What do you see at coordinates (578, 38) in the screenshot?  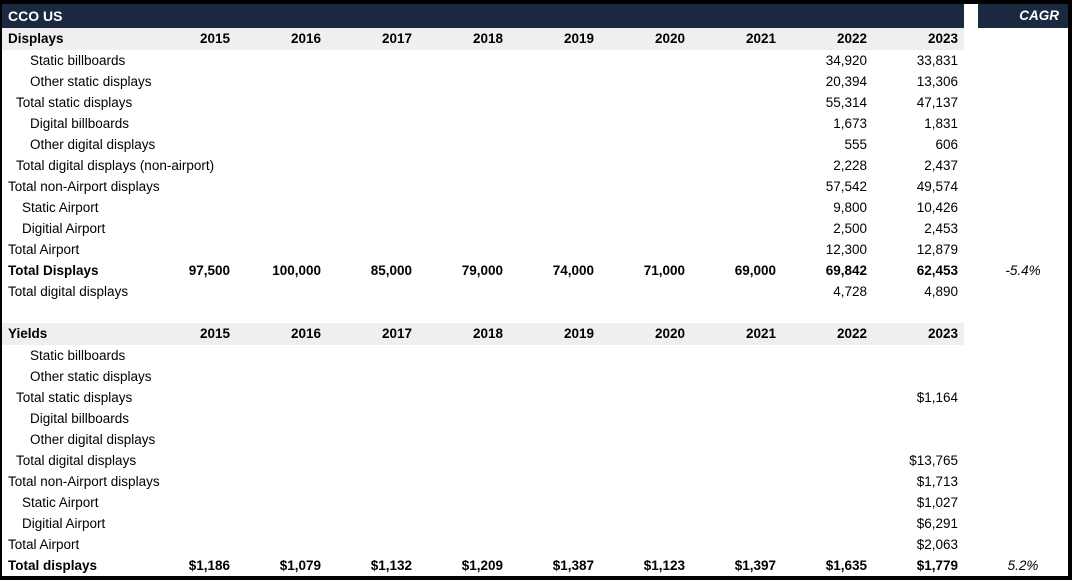 I see `year-header: 2019` at bounding box center [578, 38].